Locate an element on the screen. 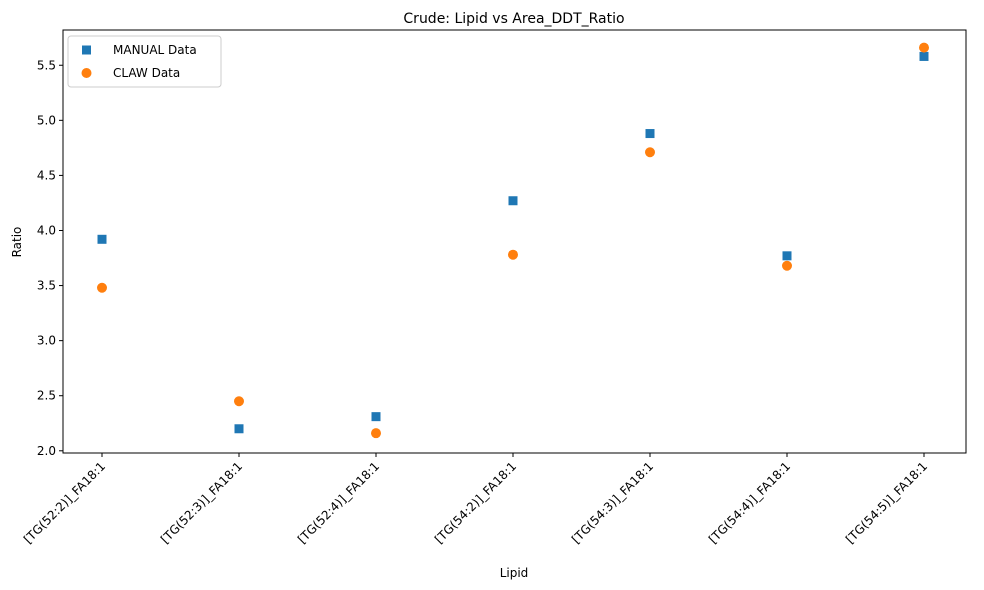  x-tick-label: [TG(54:5)]_FA18:1 is located at coordinates (886, 502).